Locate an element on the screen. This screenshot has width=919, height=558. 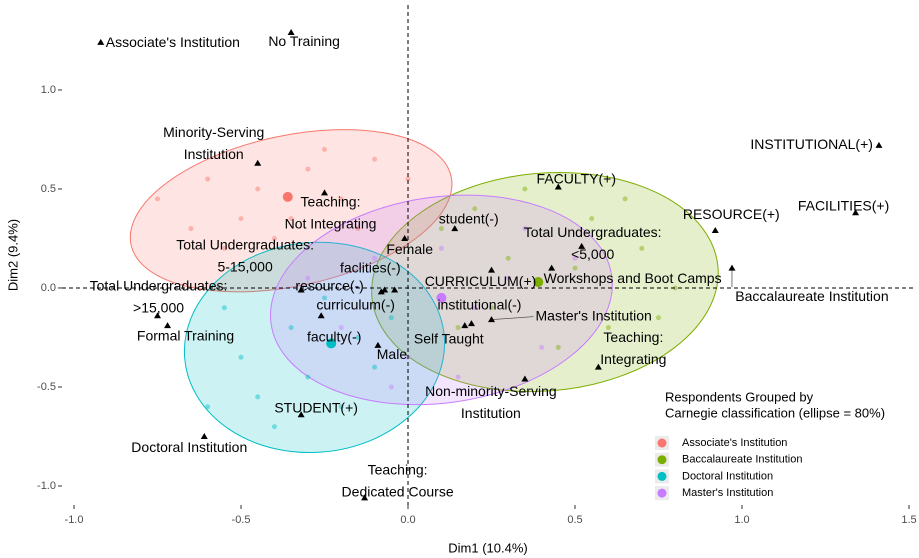
category-label: Minority-Serving is located at coordinates (213, 132).